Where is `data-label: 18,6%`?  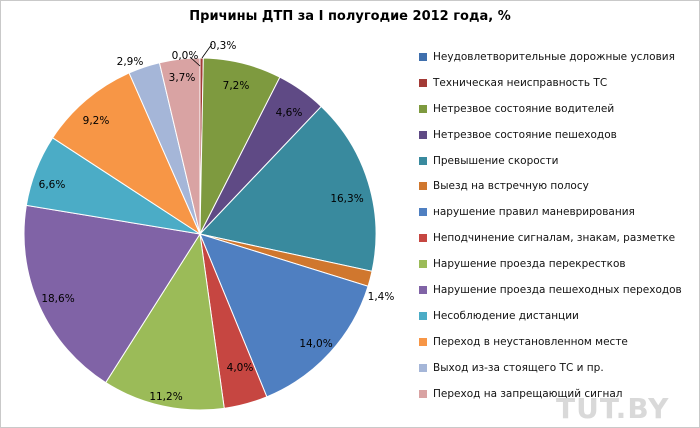 data-label: 18,6% is located at coordinates (57, 299).